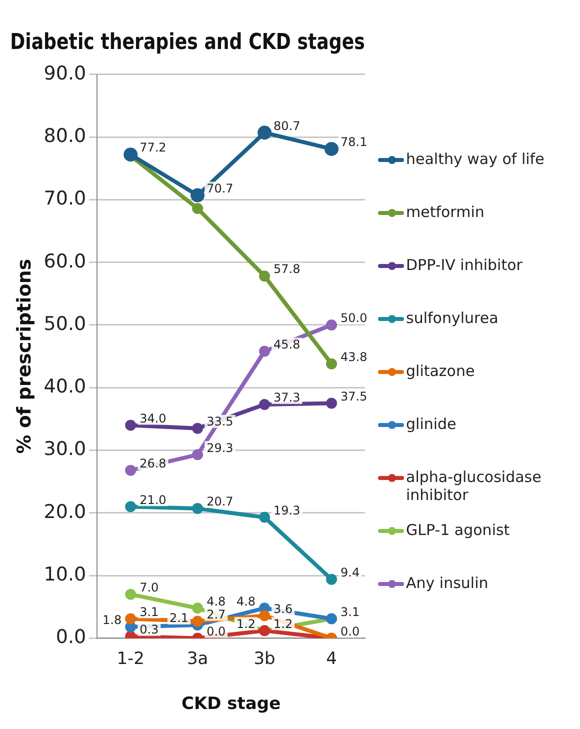  What do you see at coordinates (65, 574) in the screenshot?
I see `y-tick-label: 10.0` at bounding box center [65, 574].